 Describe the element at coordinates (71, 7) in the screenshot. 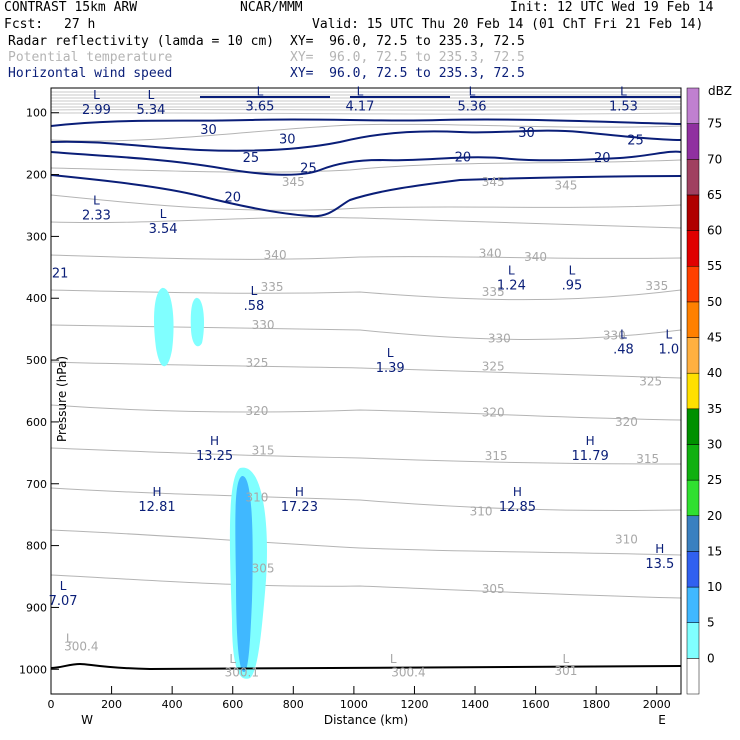

I see `model-title: CONTRAST 15km ARW` at that location.